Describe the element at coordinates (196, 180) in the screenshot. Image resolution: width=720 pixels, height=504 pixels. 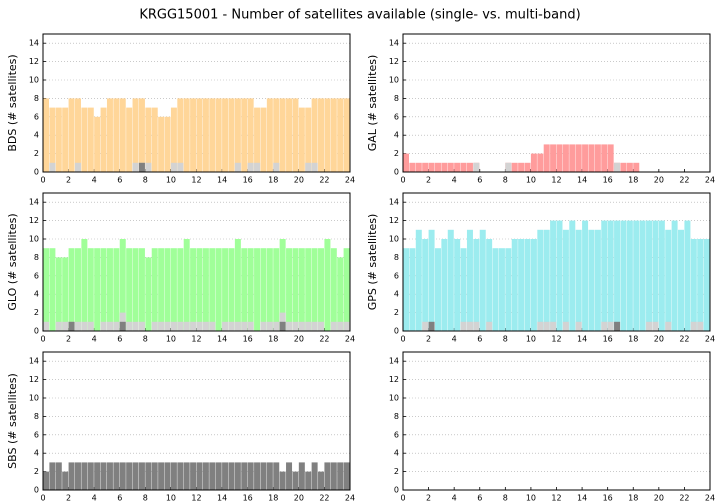
I see `x-tick-label: 12` at that location.